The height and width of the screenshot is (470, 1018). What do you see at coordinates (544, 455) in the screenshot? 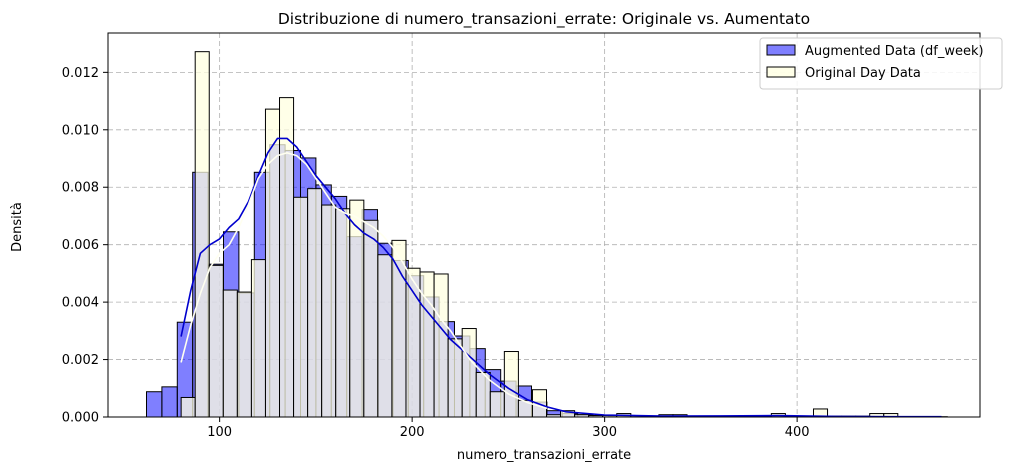
I see `x-axis-title: numero_transazioni_errate` at bounding box center [544, 455].